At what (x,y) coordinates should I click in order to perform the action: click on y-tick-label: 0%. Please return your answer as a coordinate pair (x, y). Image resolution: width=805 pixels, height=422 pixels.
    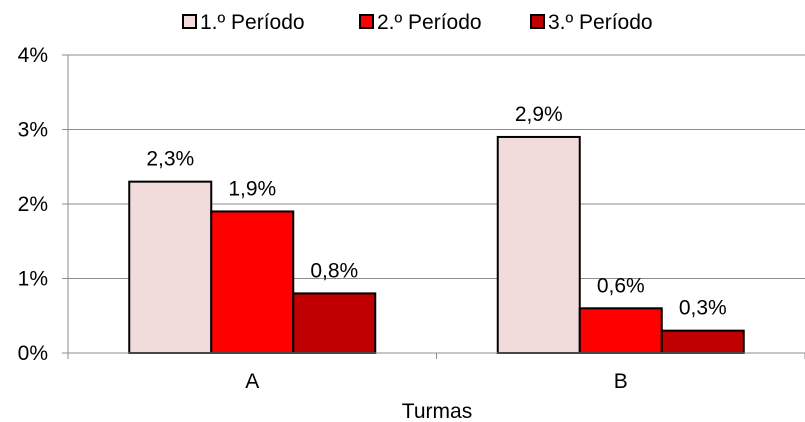
    Looking at the image, I should click on (33, 353).